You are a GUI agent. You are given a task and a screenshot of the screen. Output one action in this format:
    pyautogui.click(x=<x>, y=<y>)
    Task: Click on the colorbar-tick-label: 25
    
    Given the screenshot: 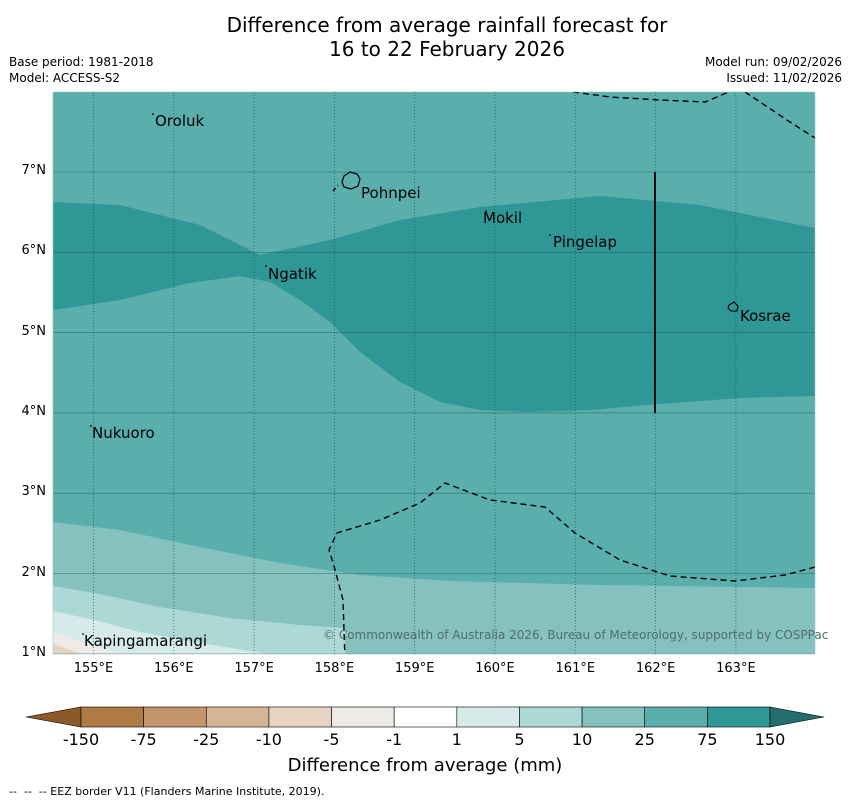 What is the action you would take?
    pyautogui.click(x=644, y=739)
    